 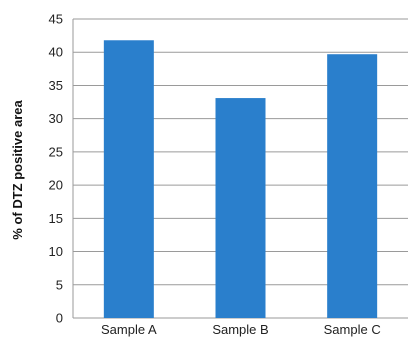 What do you see at coordinates (56, 185) in the screenshot?
I see `y-tick-label: 20` at bounding box center [56, 185].